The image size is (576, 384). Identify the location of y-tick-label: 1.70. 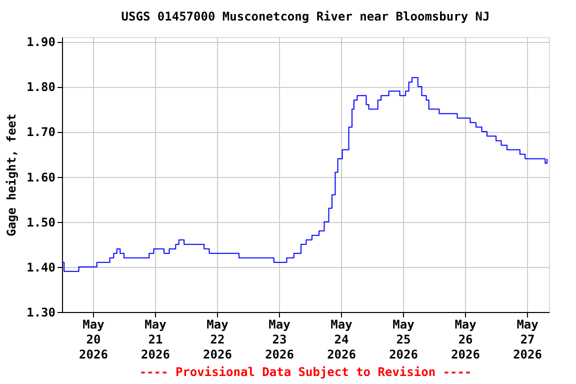
(41, 132).